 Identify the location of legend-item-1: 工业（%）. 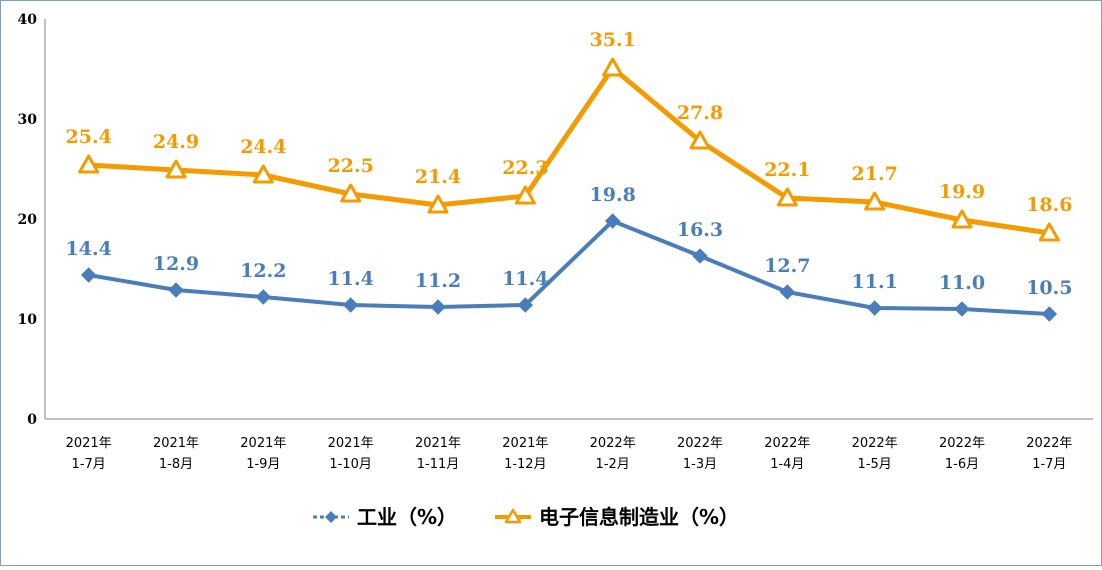
(385, 517).